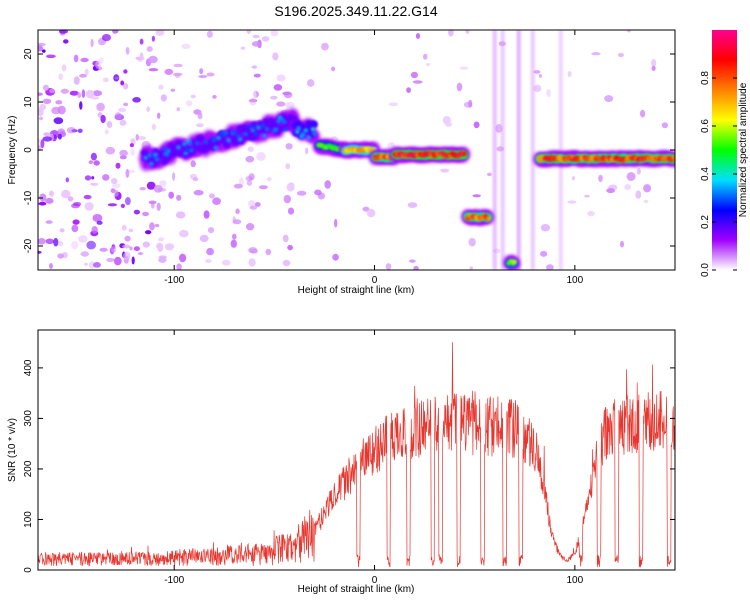 This screenshot has width=750, height=600. I want to click on y-tick-label: -20, so click(28, 245).